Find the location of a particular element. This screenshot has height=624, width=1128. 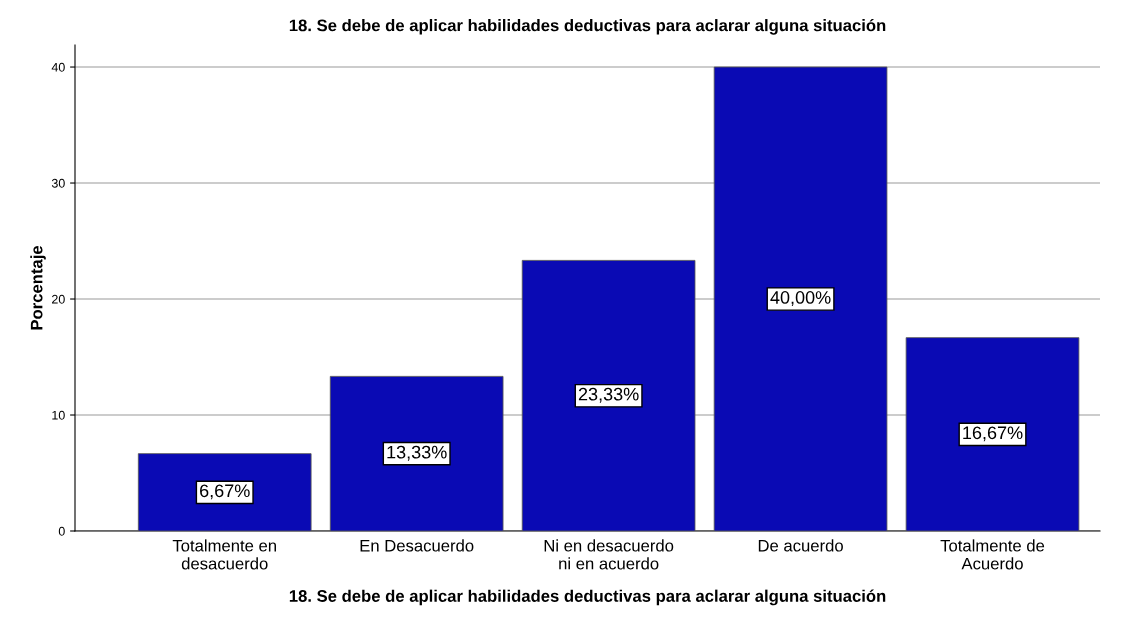

y-tick-label: 0 is located at coordinates (61, 531).